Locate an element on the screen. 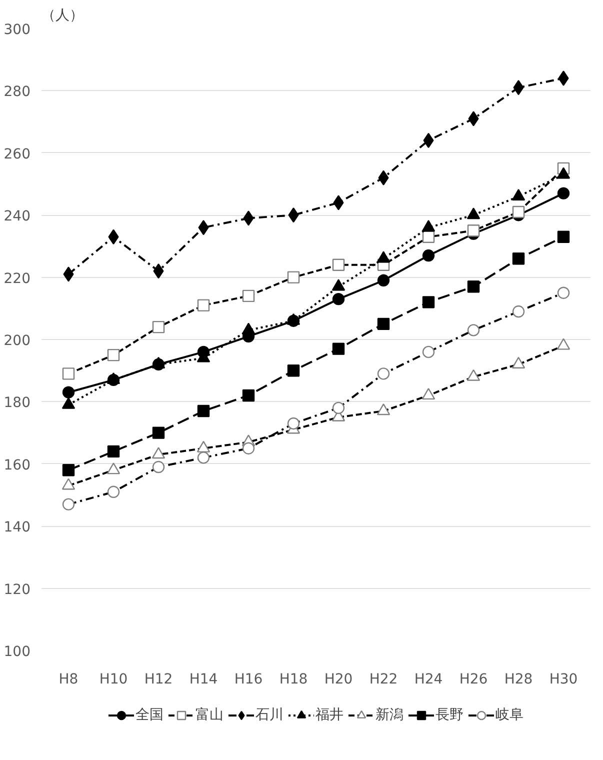 This screenshot has width=603, height=760. x-tick-label: H30 is located at coordinates (563, 680).